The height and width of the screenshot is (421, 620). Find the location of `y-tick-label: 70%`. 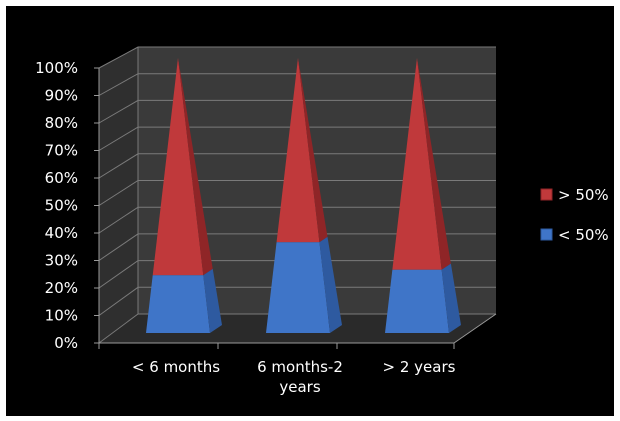

y-tick-label: 70% is located at coordinates (61, 151).